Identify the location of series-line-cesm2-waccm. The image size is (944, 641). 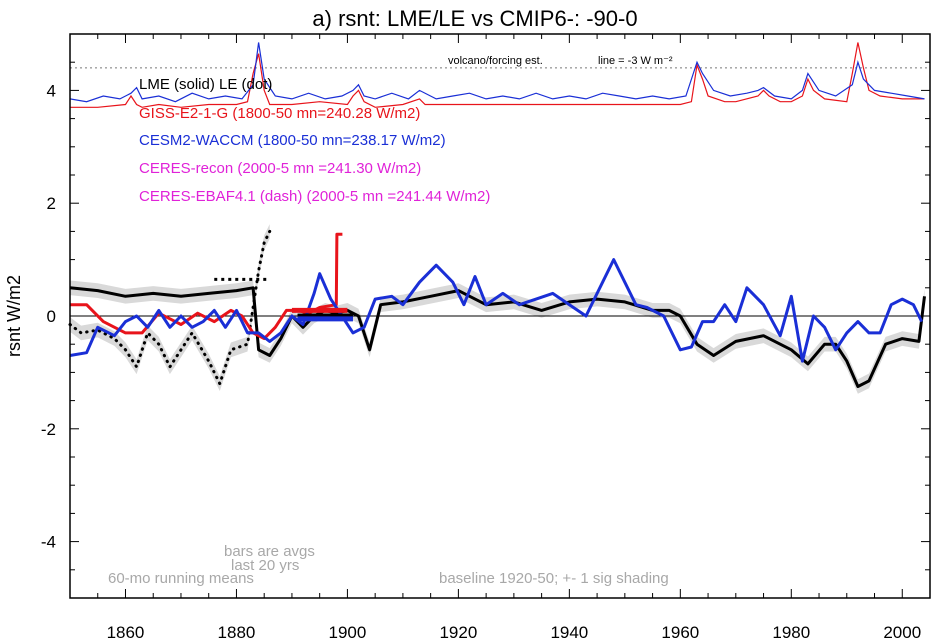
(496, 310).